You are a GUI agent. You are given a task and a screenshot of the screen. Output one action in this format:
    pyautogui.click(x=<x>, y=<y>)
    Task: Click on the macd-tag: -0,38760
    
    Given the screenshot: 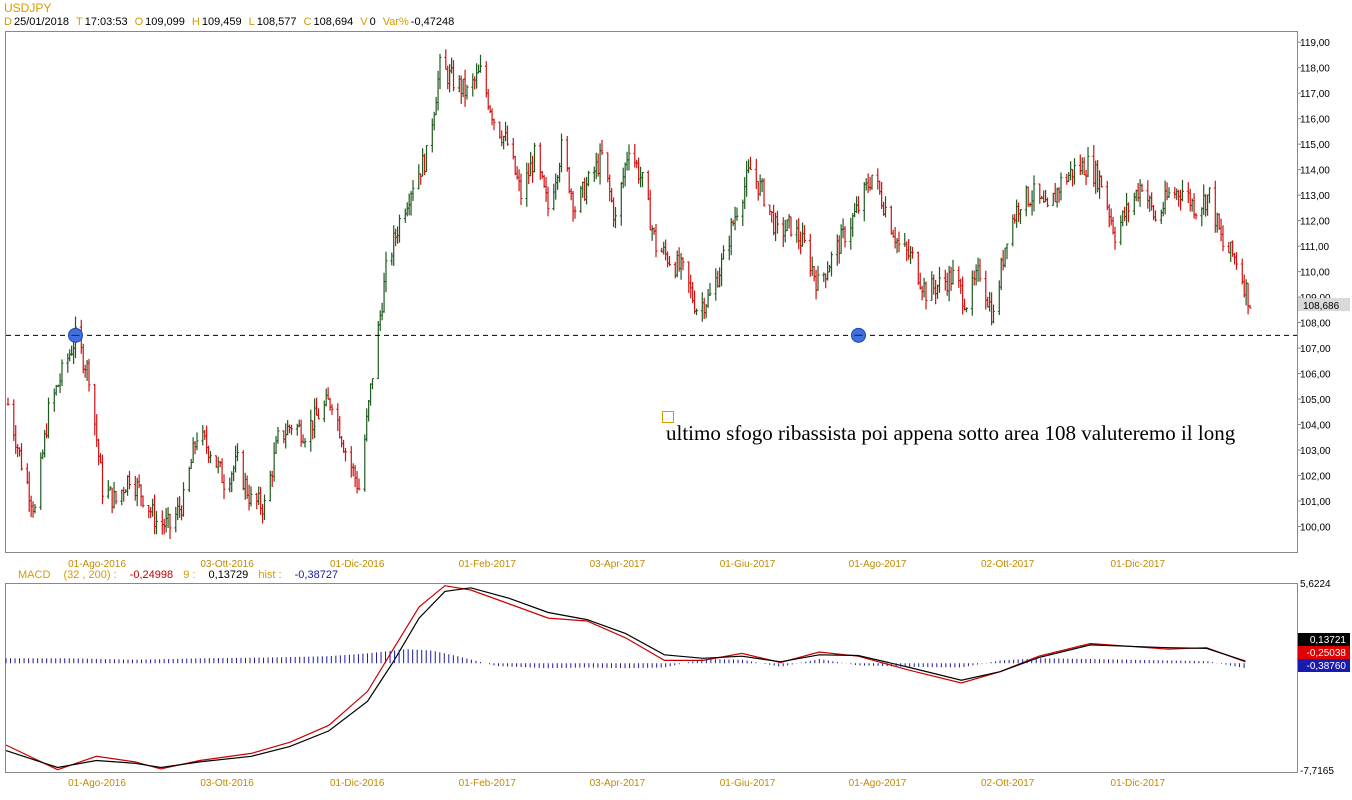 What is the action you would take?
    pyautogui.click(x=1327, y=666)
    